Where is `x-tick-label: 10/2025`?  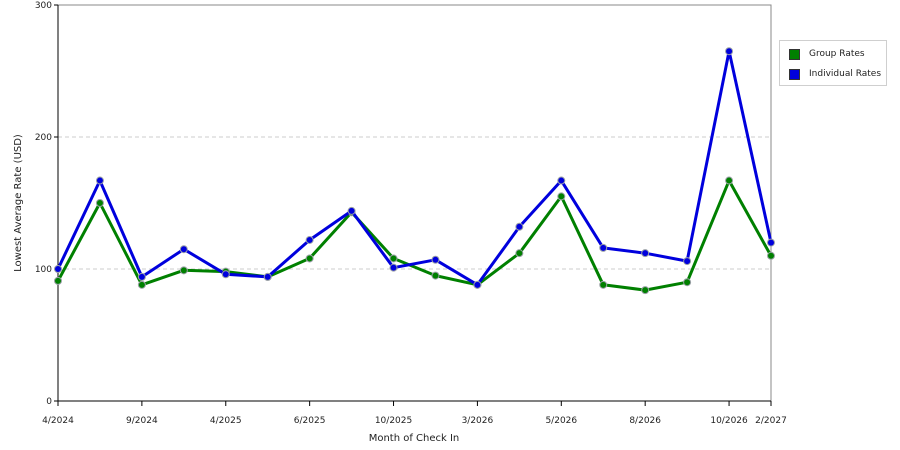
x-tick-label: 10/2025 is located at coordinates (393, 421).